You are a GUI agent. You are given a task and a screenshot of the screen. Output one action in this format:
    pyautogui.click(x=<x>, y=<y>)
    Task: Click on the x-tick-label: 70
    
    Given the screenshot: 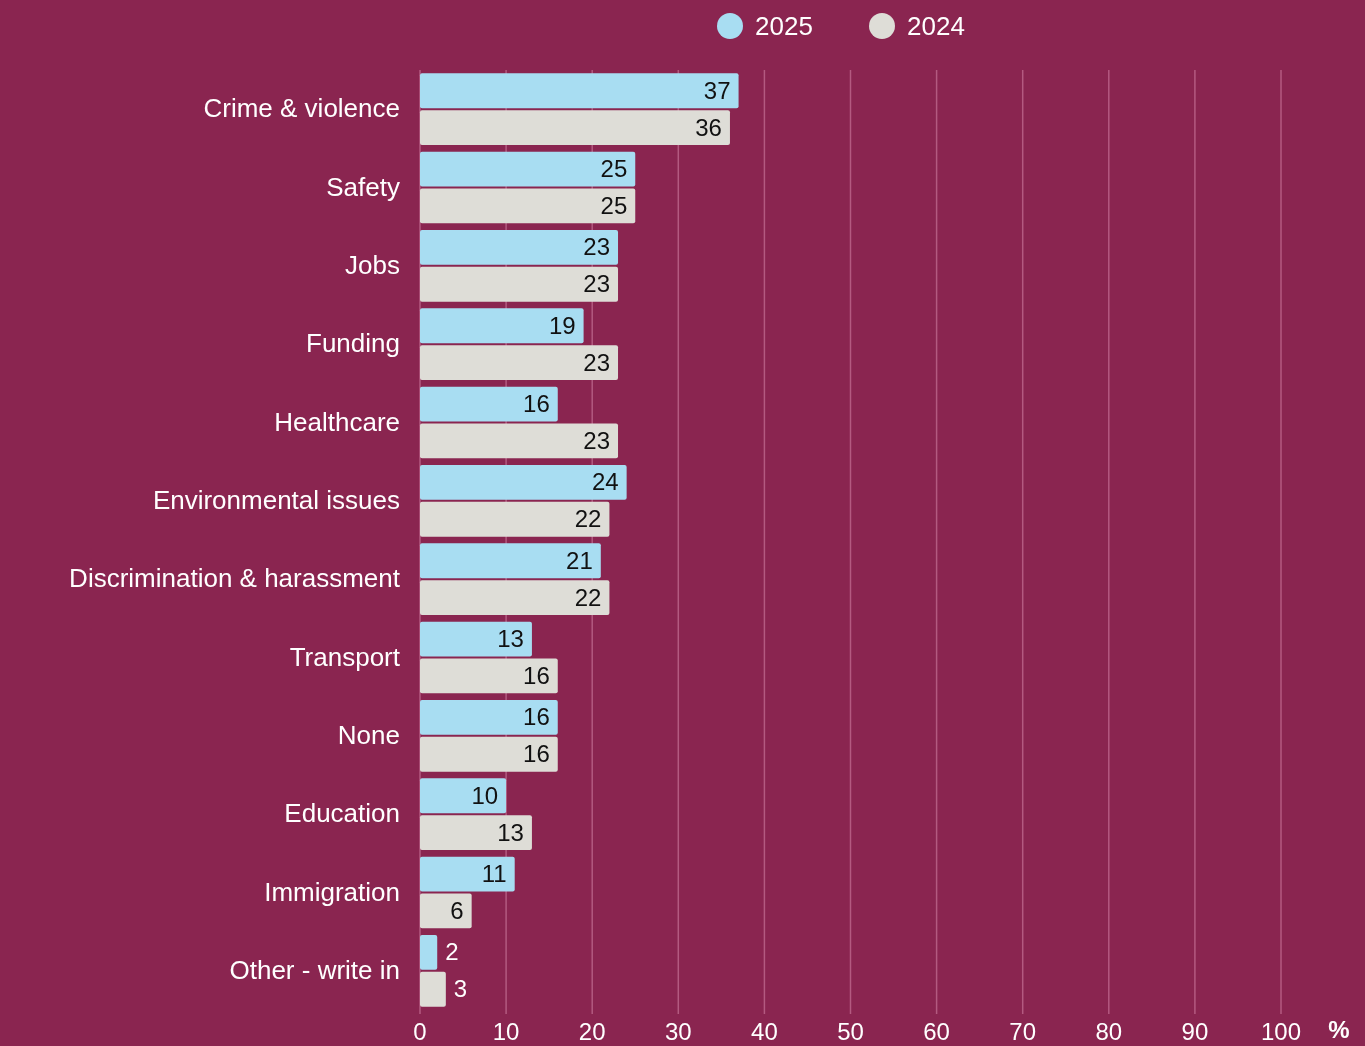 What is the action you would take?
    pyautogui.click(x=1023, y=1031)
    